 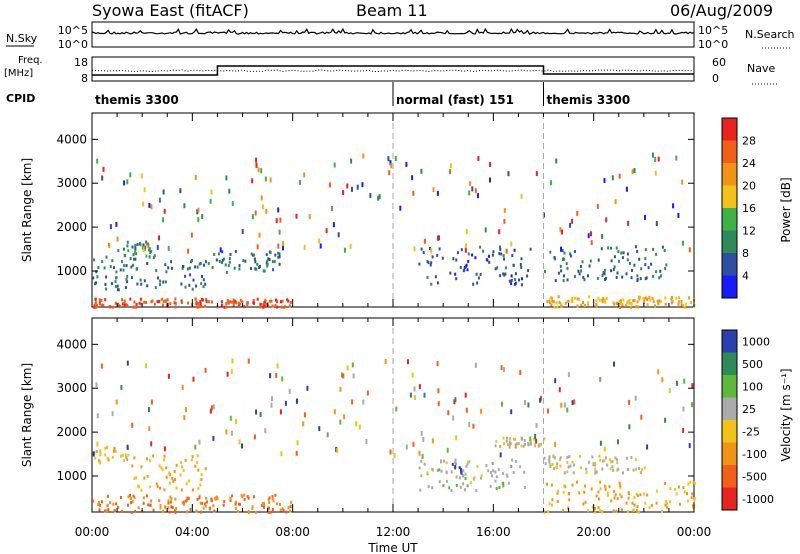 I want to click on velocity-ylabel: Slant Range [km], so click(x=27, y=415).